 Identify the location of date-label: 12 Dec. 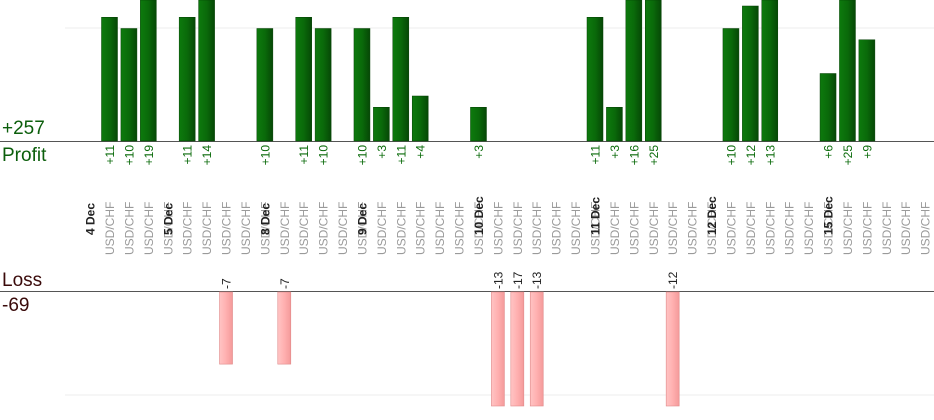
(712, 215).